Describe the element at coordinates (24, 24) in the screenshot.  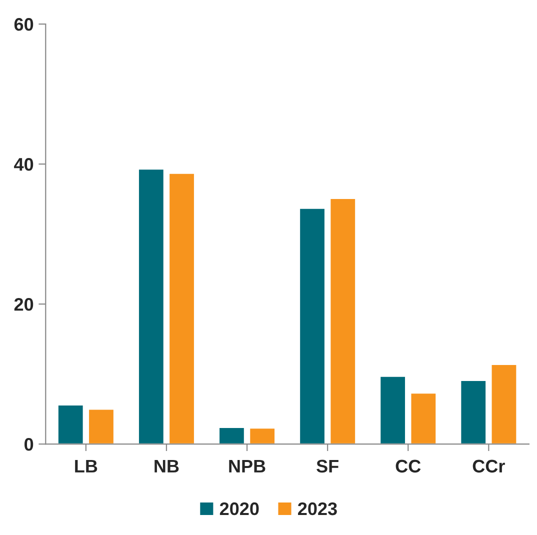
I see `y-tick-label: 60` at that location.